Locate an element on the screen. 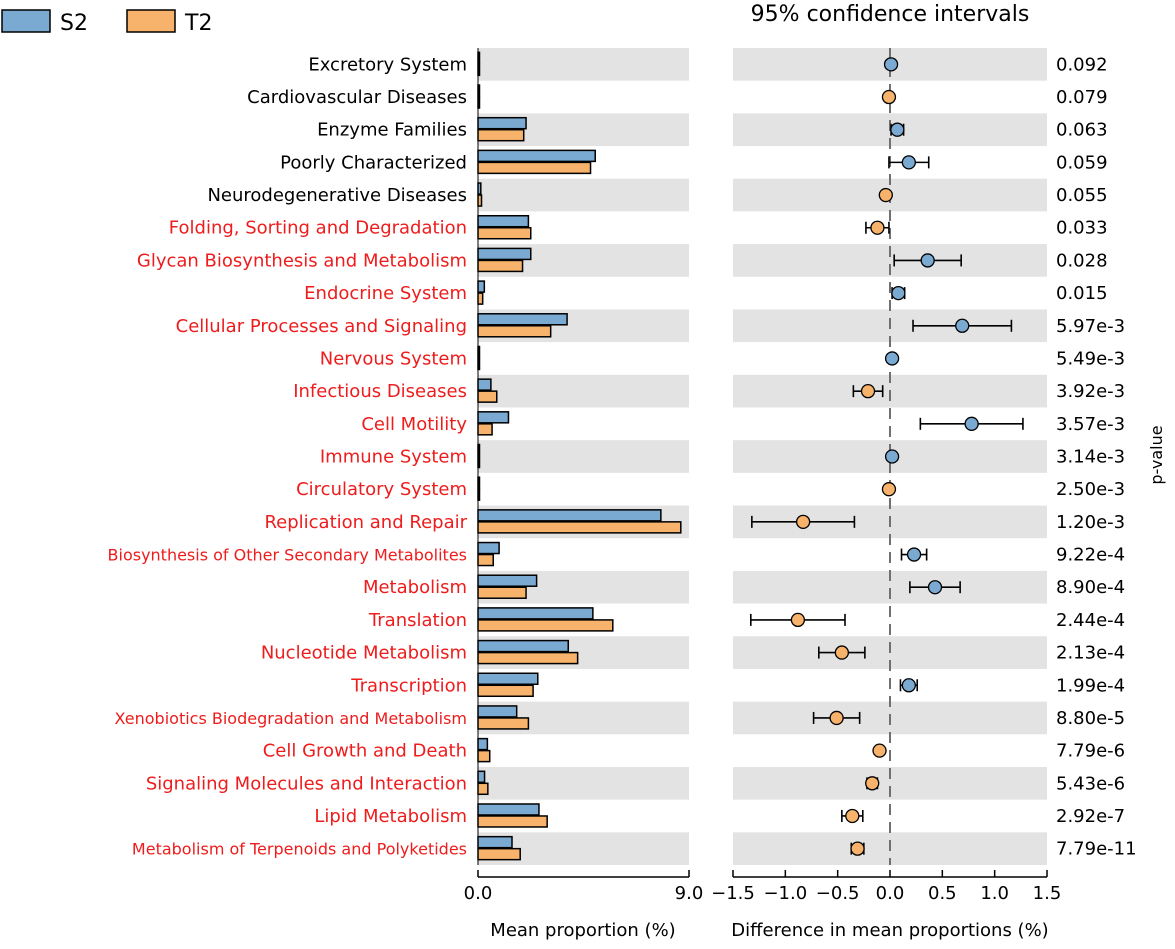 The width and height of the screenshot is (1175, 949). legend: S2 T2 is located at coordinates (106, 22).